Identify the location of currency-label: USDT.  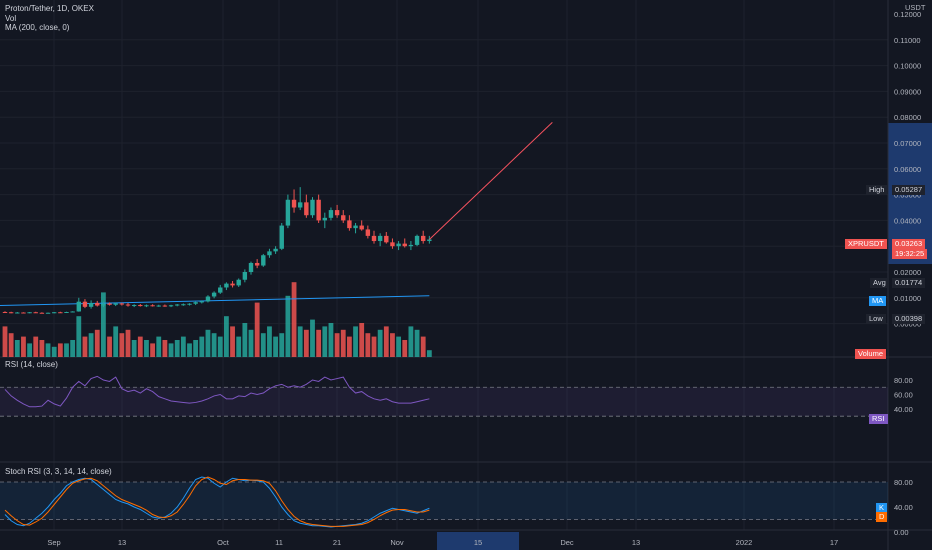
(915, 7).